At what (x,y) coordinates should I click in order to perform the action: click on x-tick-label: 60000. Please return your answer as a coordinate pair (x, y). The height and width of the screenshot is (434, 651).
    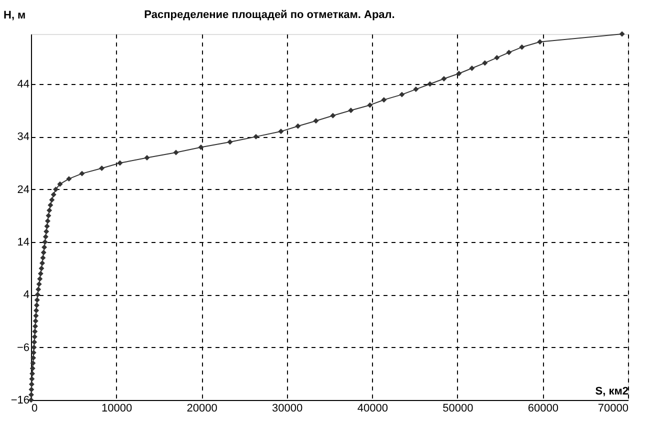
    Looking at the image, I should click on (543, 408).